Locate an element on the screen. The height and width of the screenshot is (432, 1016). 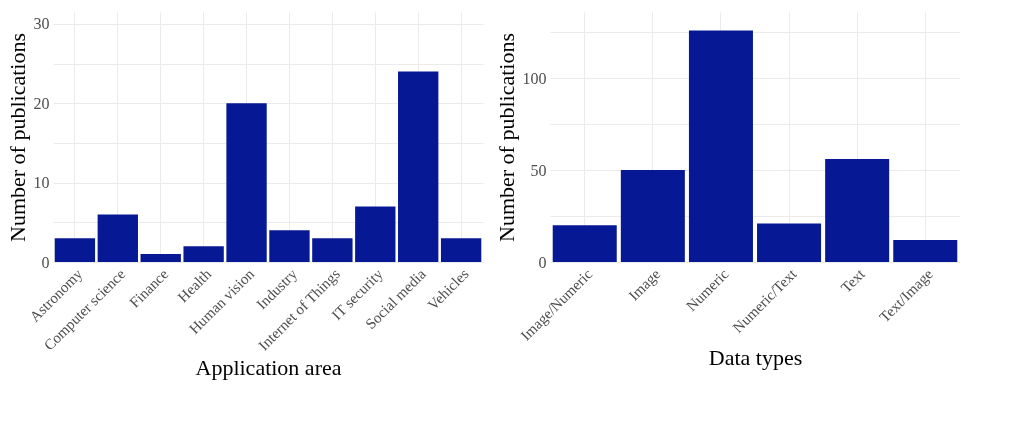
x-axis-title: Data types is located at coordinates (755, 357).